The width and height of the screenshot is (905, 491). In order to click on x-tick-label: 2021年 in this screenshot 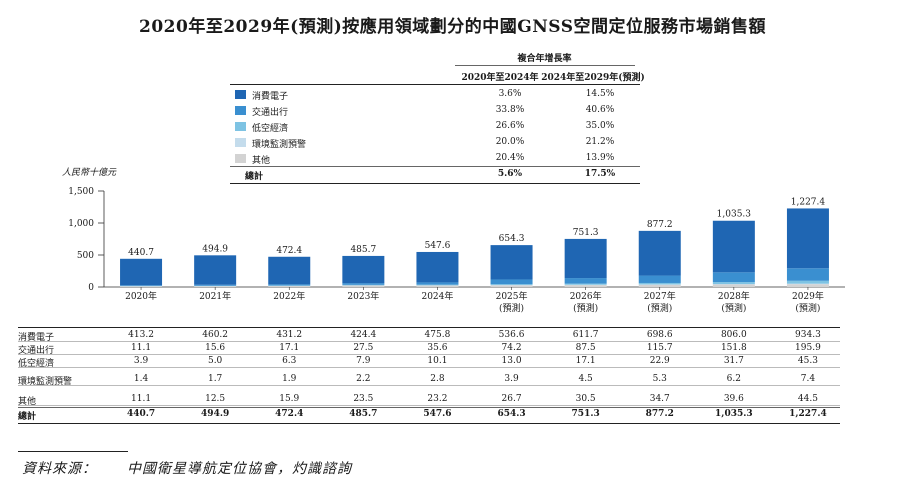, I will do `click(215, 296)`.